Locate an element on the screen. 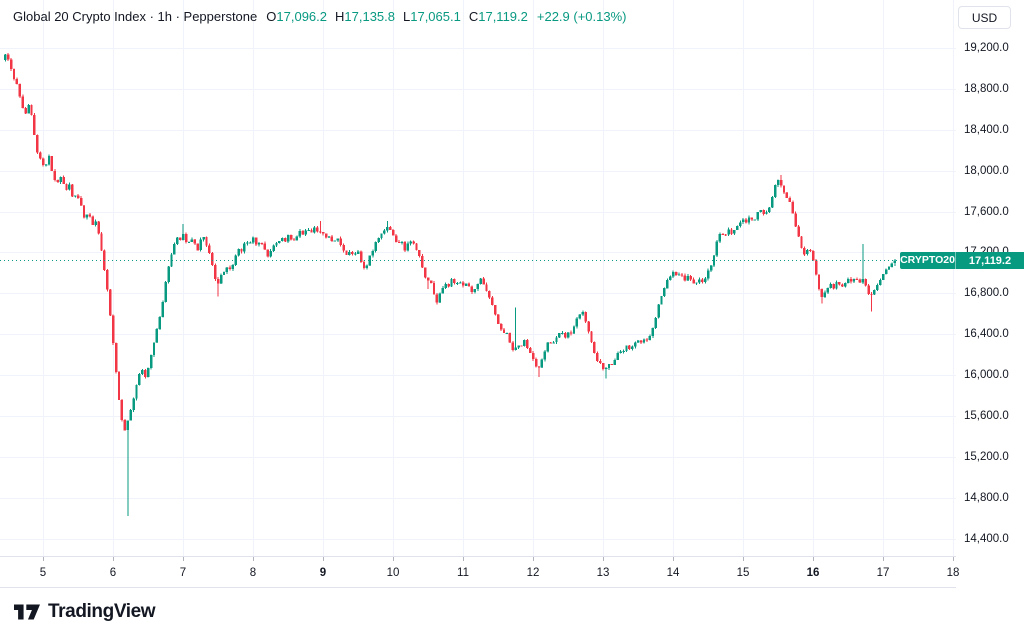 The width and height of the screenshot is (1024, 641). time-axis-label: 10 is located at coordinates (393, 573).